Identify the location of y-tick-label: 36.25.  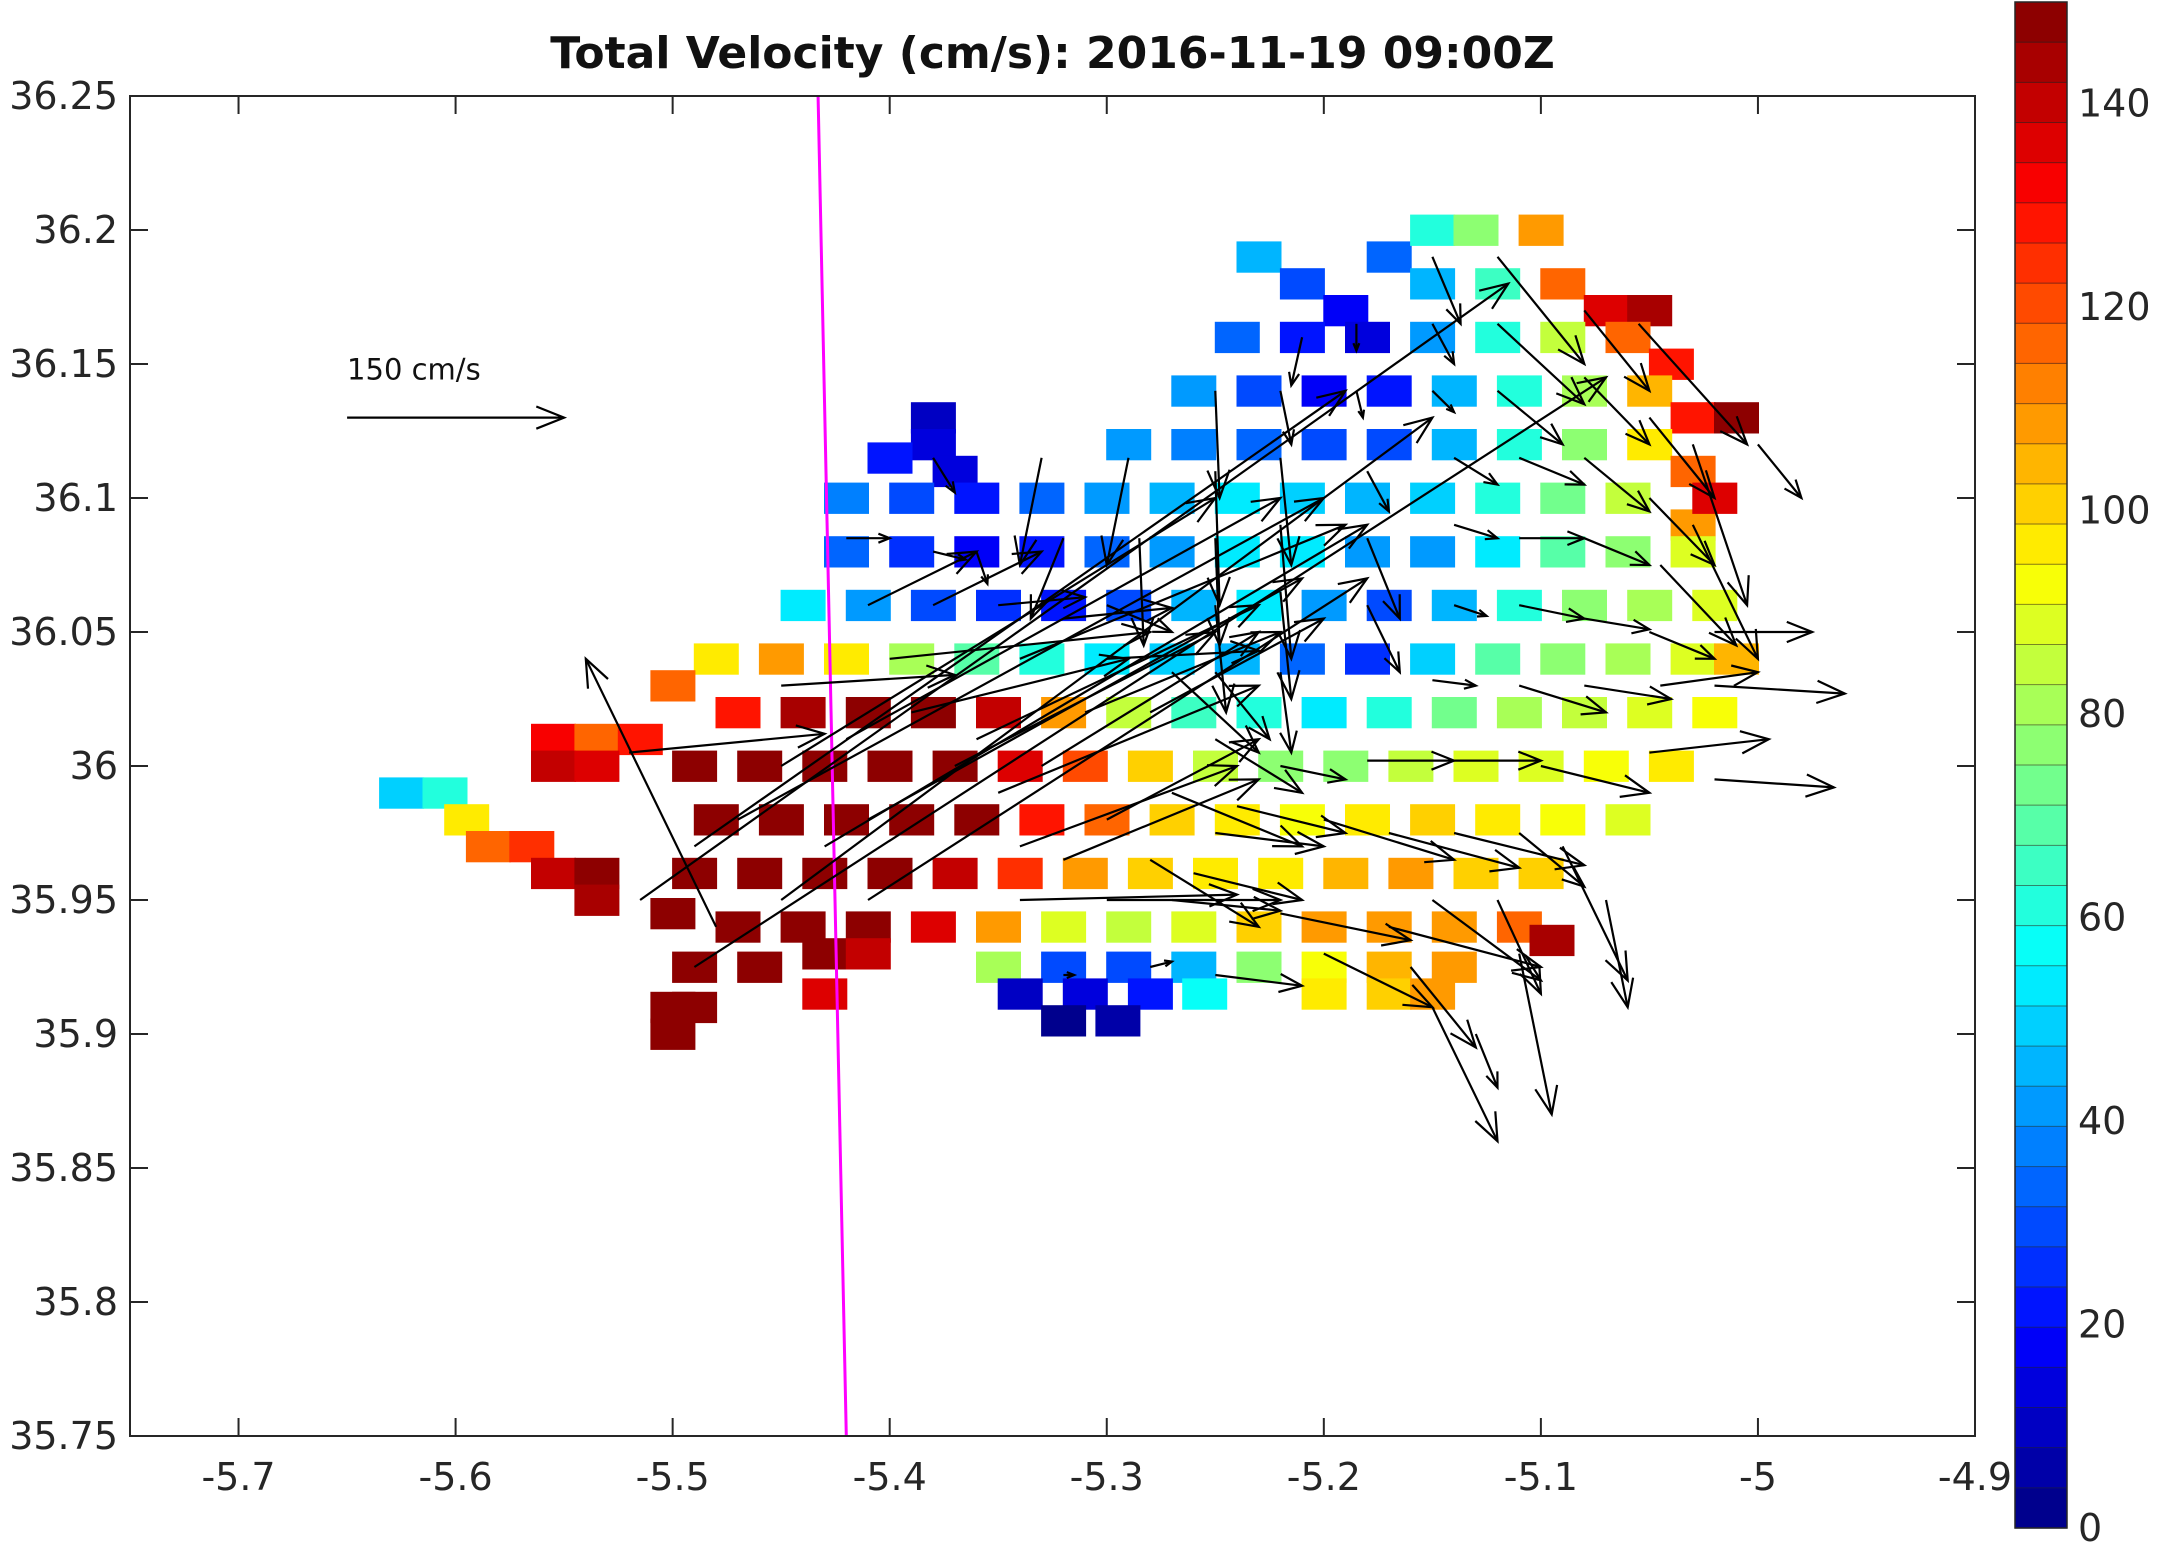
(63, 96).